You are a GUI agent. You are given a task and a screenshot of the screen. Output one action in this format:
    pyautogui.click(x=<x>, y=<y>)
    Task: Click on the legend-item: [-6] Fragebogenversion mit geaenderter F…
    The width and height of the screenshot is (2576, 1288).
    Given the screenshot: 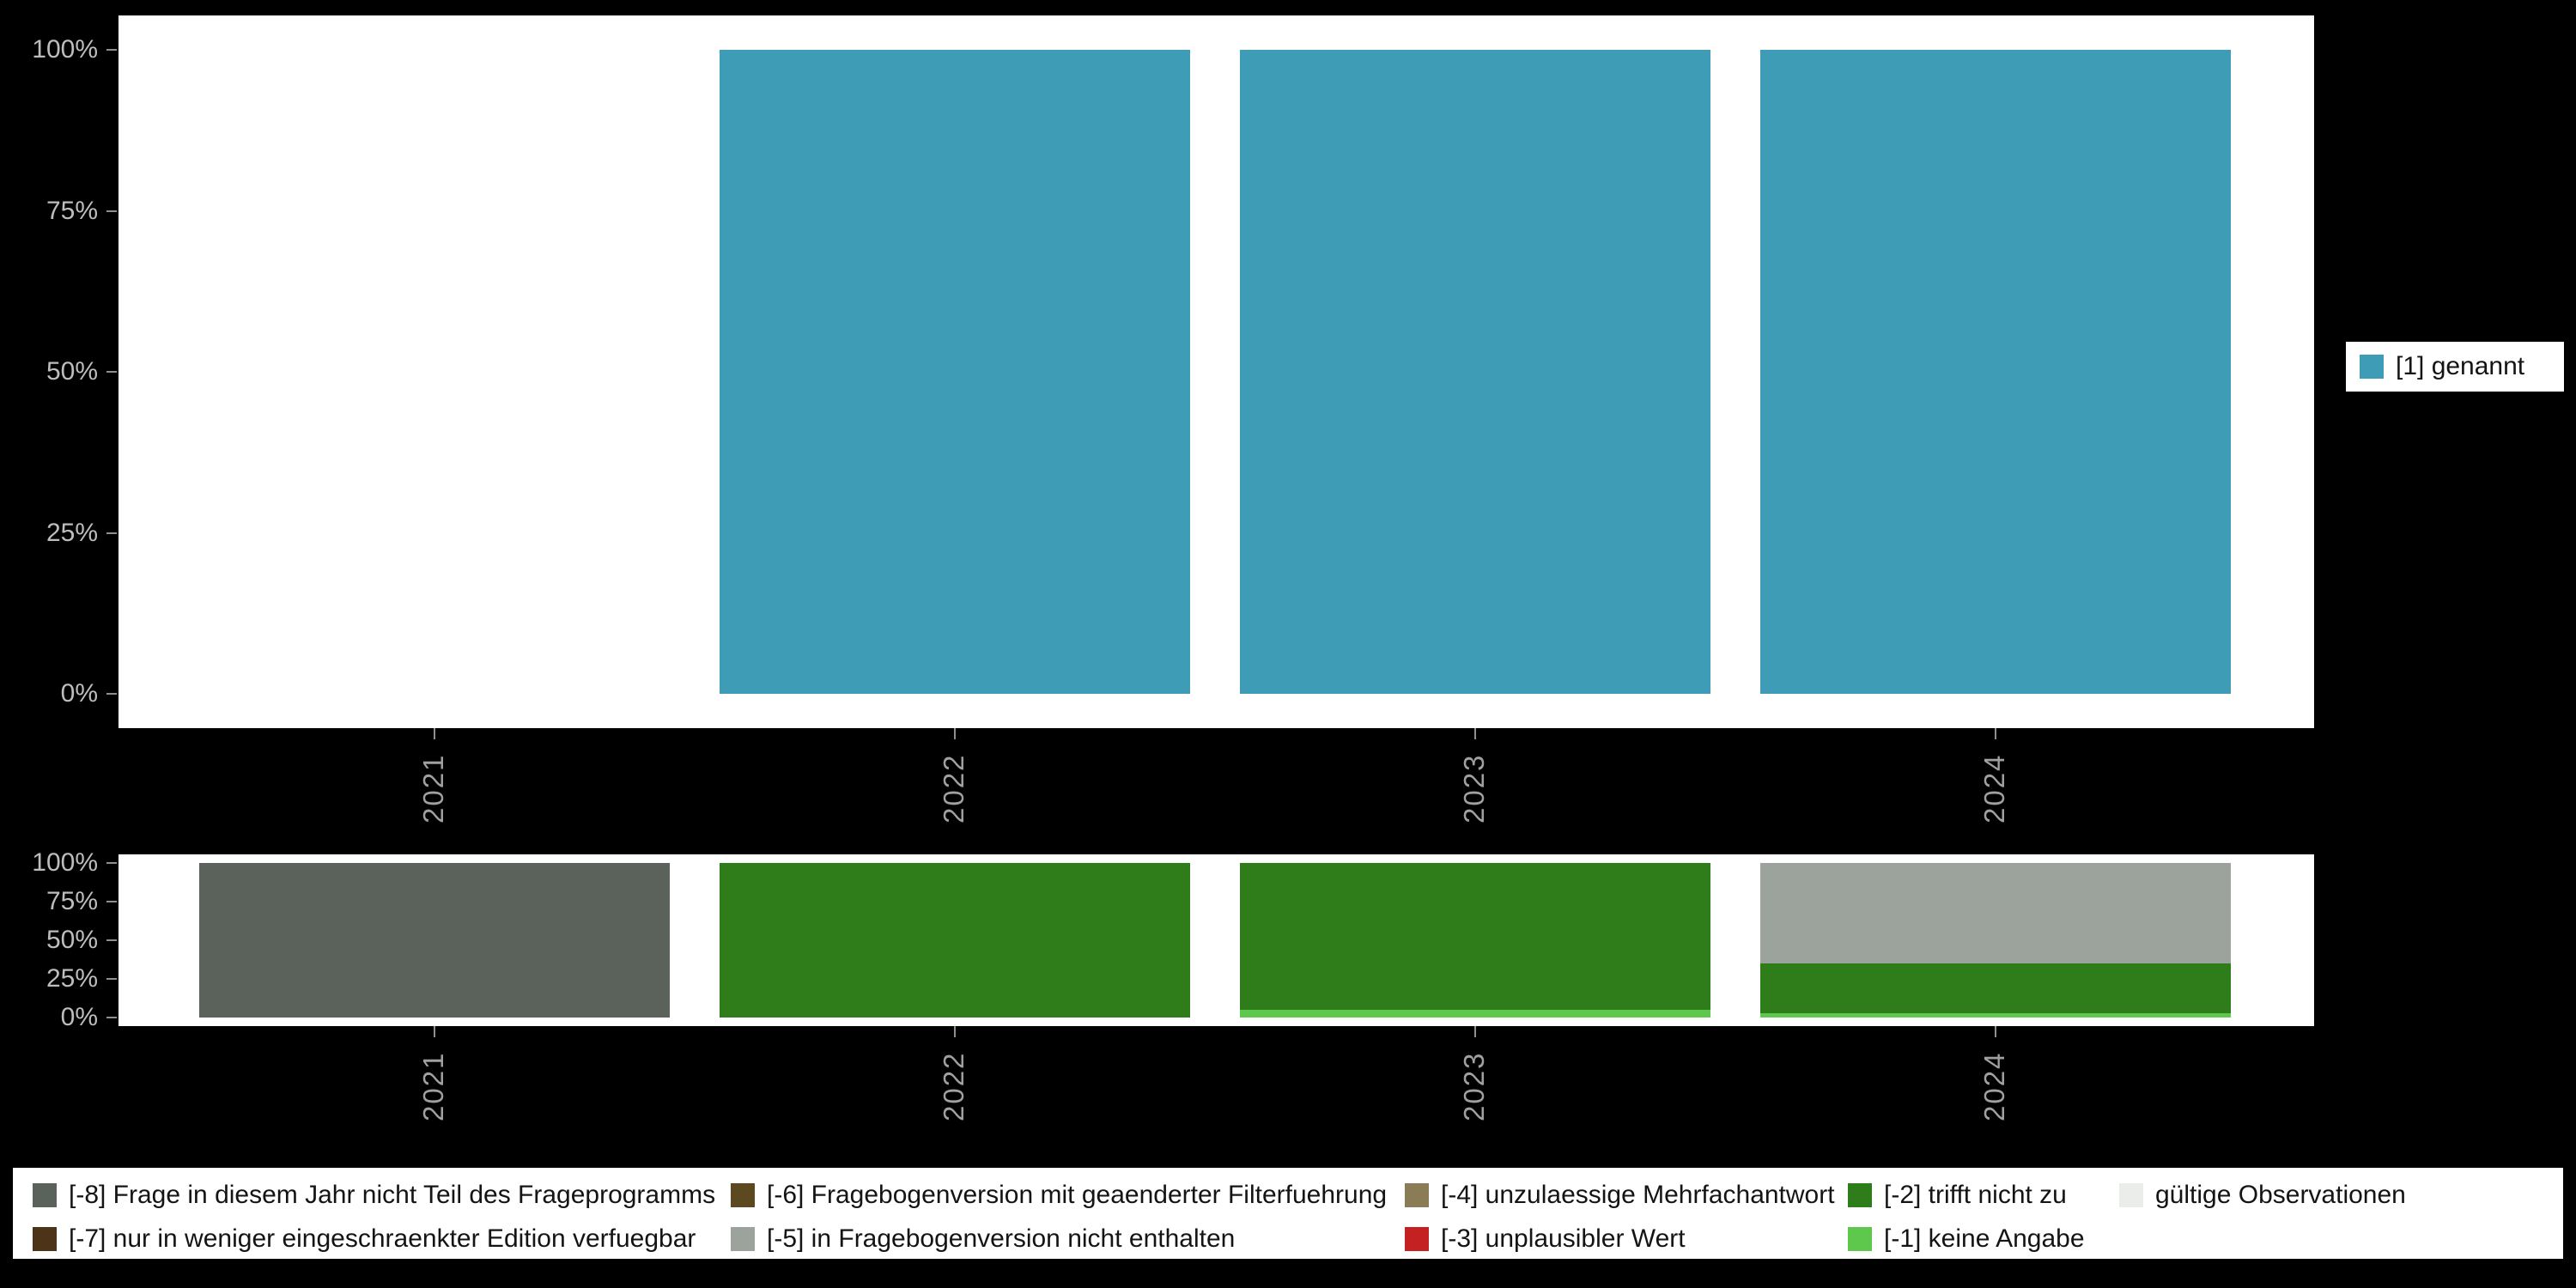 What is the action you would take?
    pyautogui.click(x=1059, y=1195)
    